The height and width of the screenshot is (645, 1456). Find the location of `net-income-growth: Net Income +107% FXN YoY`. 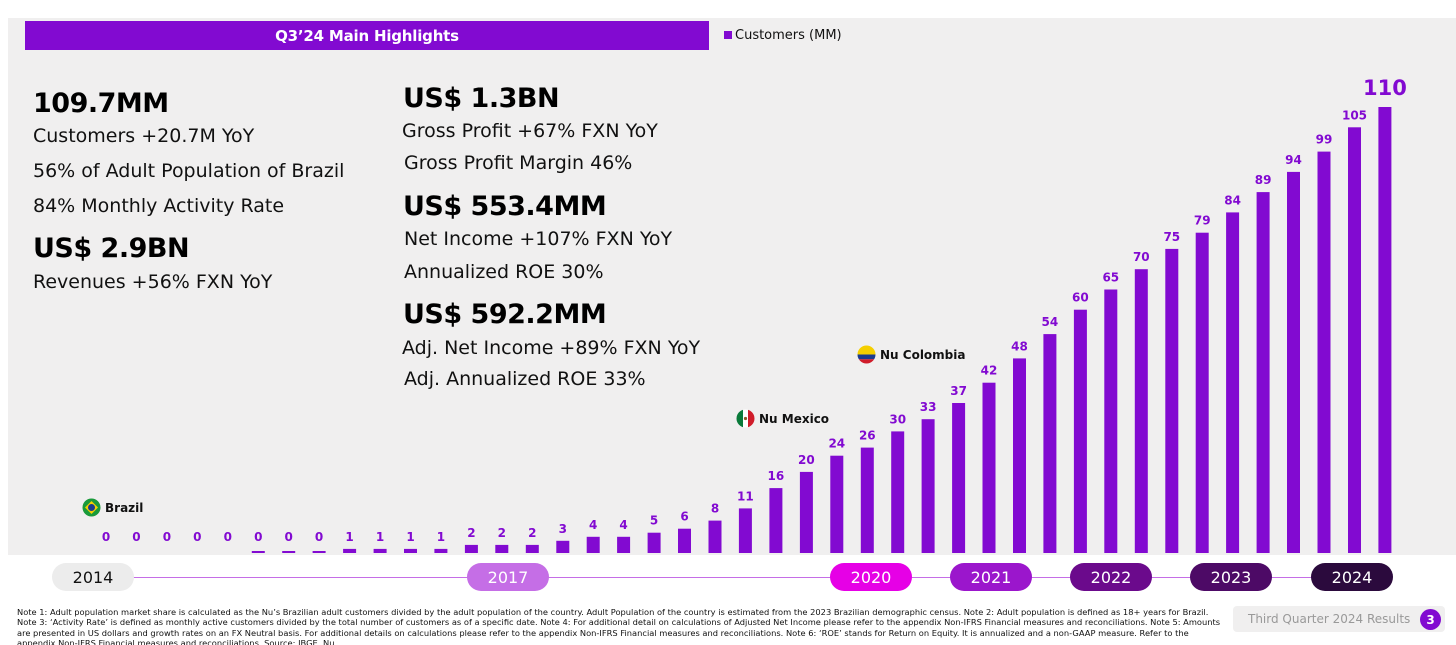

net-income-growth: Net Income +107% FXN YoY is located at coordinates (538, 239).